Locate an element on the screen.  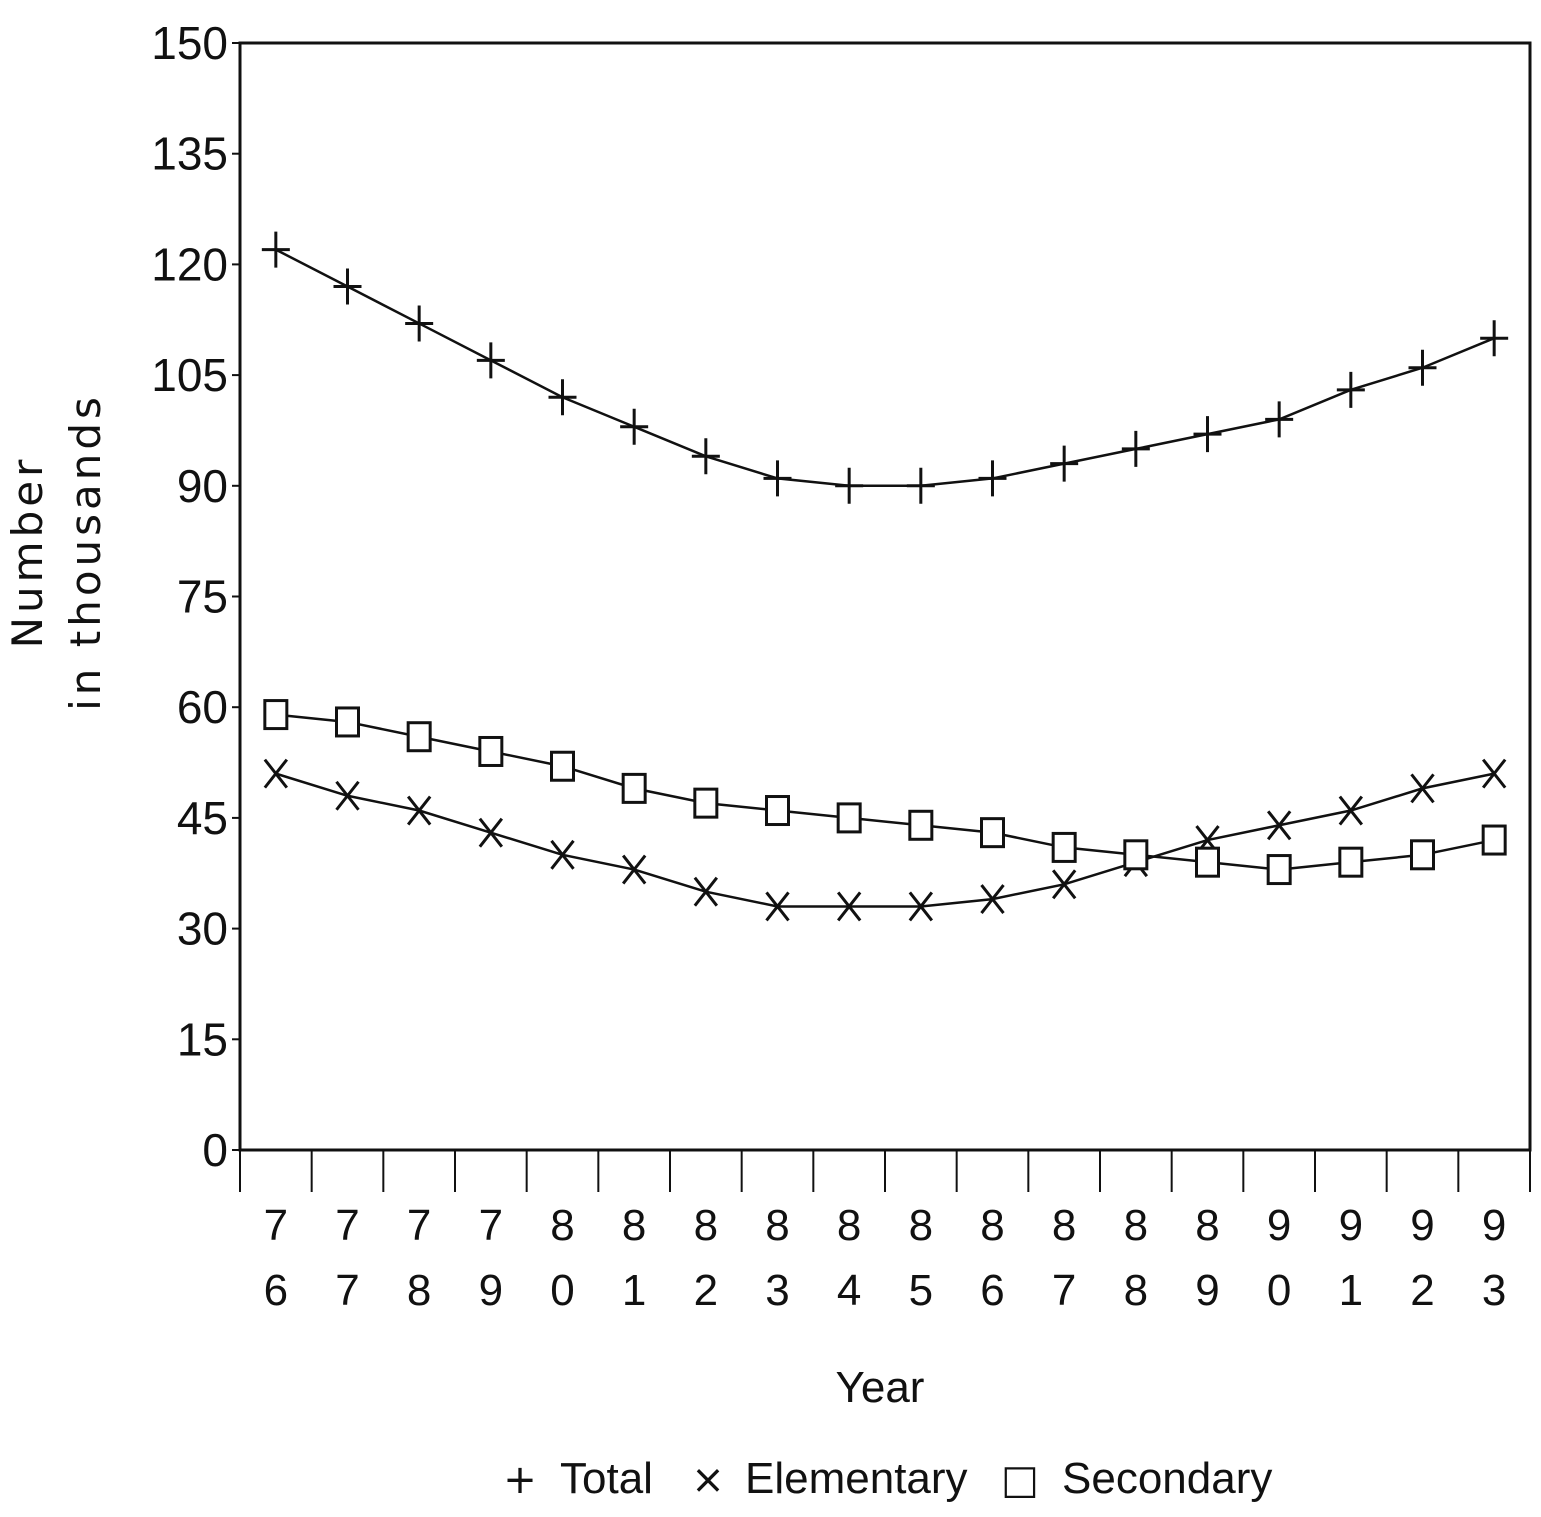
y-axis-title-line2: in thousands is located at coordinates (85, 552).